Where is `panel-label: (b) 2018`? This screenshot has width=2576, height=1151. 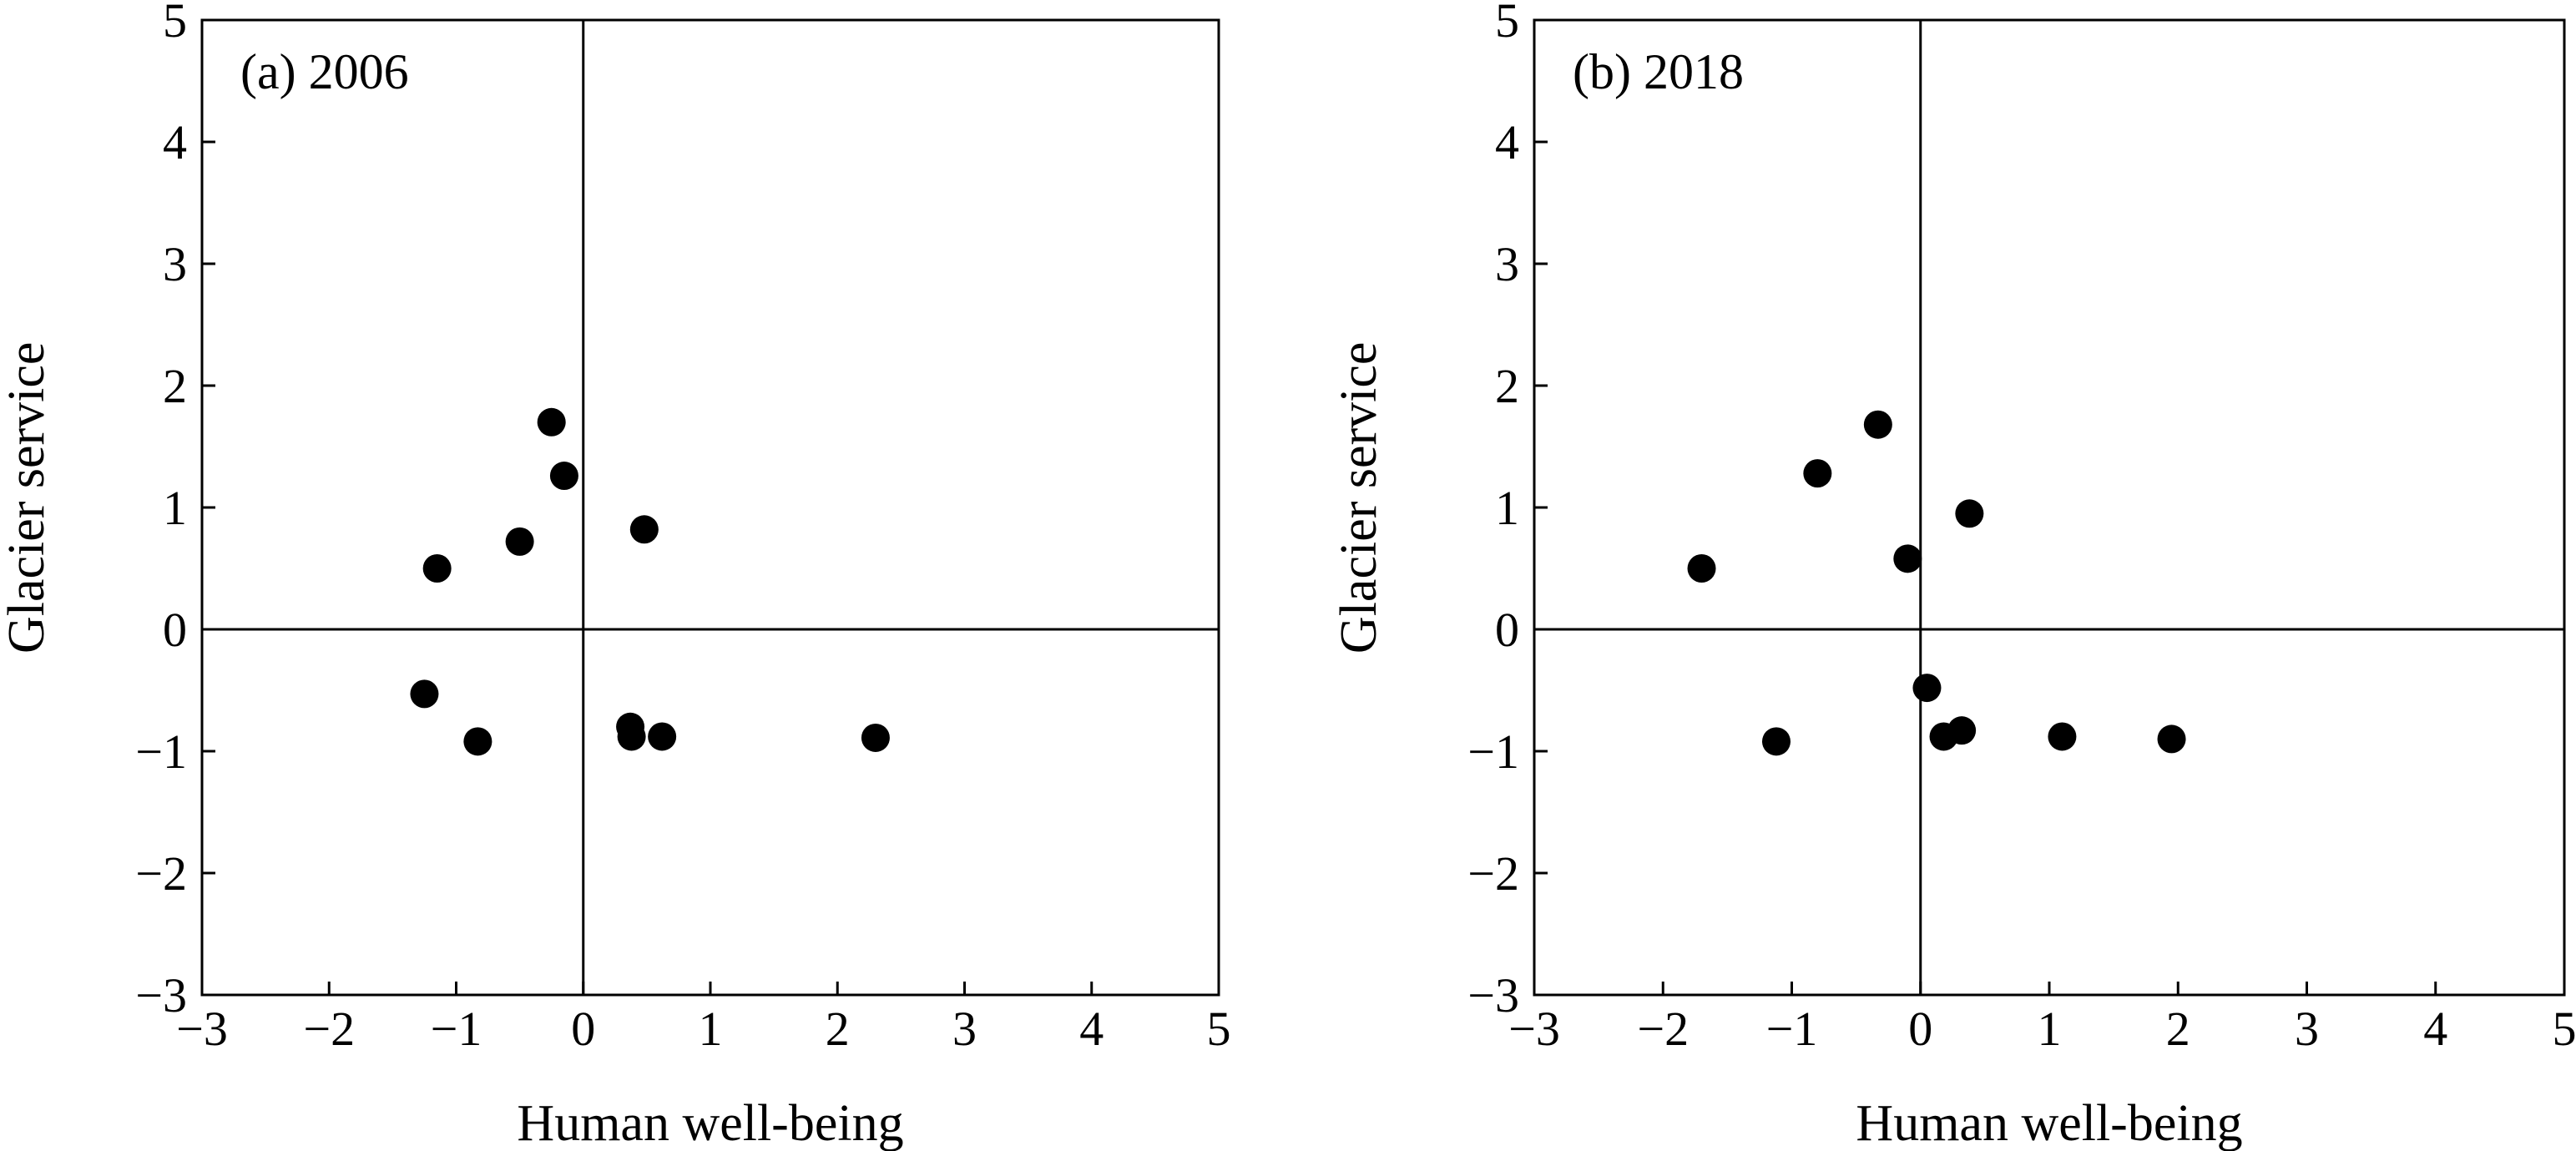
panel-label: (b) 2018 is located at coordinates (1658, 71).